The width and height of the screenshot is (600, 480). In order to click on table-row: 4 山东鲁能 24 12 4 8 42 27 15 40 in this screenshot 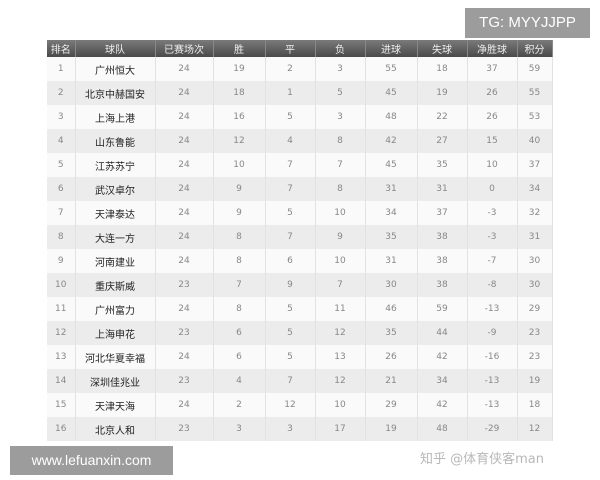, I will do `click(300, 141)`.